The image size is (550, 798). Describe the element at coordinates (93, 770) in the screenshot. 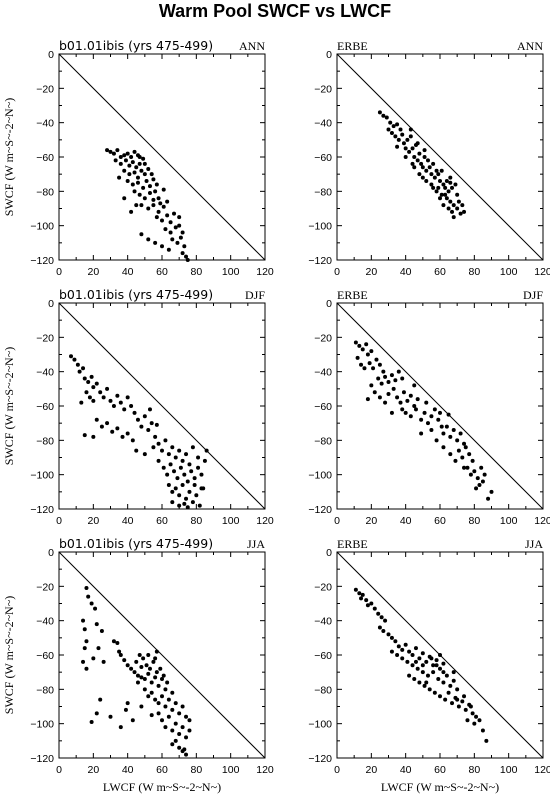

I see `x-tick-label: 20` at that location.